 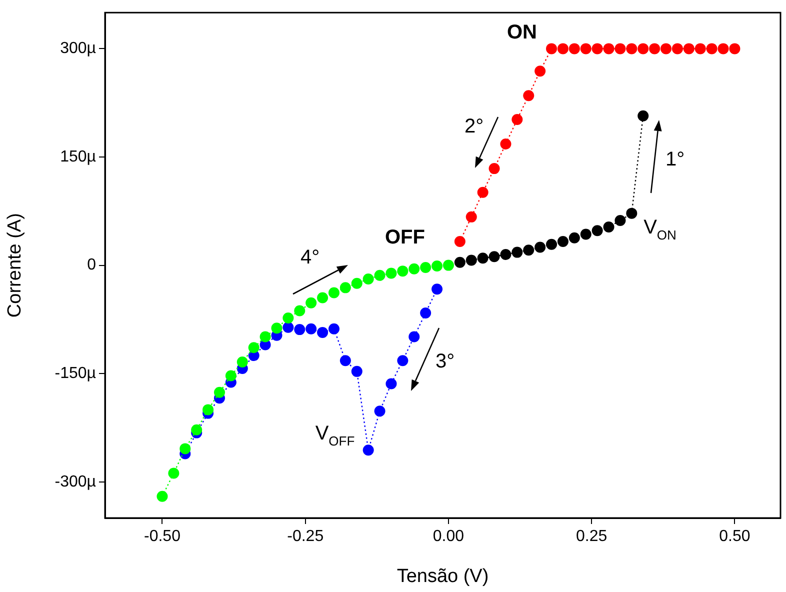 I want to click on y-tick-label: -300µ, so click(x=75, y=481).